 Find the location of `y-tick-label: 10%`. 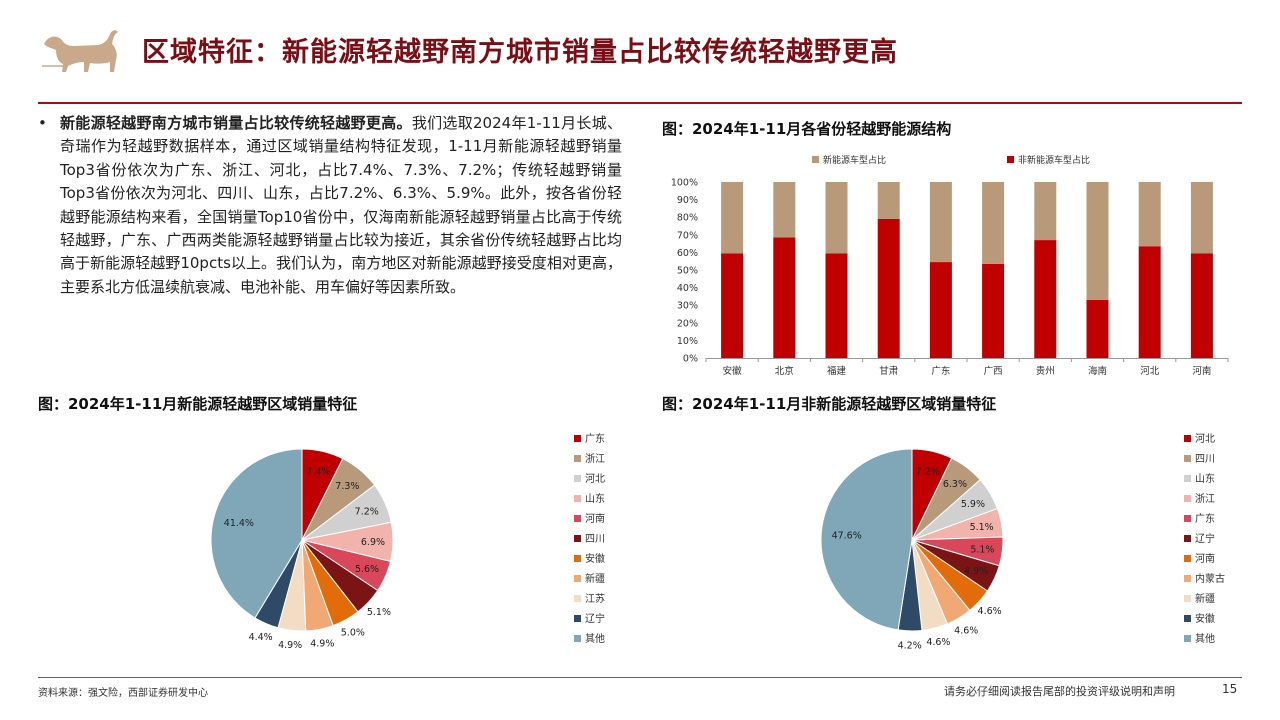

y-tick-label: 10% is located at coordinates (687, 341).